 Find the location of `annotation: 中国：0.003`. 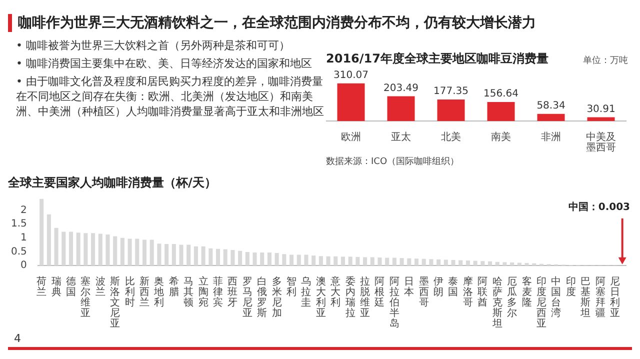

annotation: 中国：0.003 is located at coordinates (599, 206).